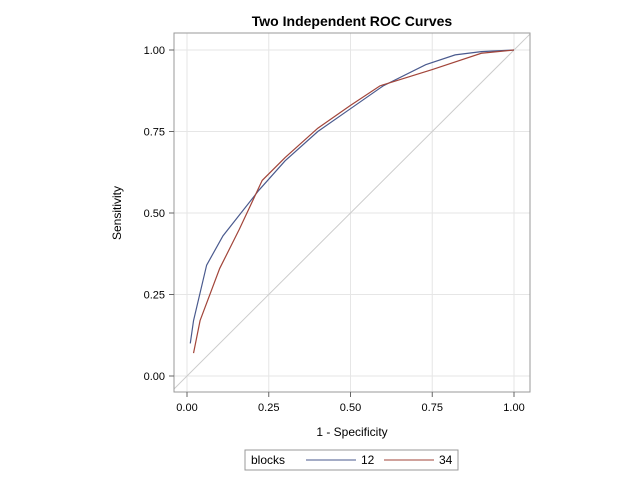 The height and width of the screenshot is (480, 640). What do you see at coordinates (350, 408) in the screenshot?
I see `x-tick-label: 0.50` at bounding box center [350, 408].